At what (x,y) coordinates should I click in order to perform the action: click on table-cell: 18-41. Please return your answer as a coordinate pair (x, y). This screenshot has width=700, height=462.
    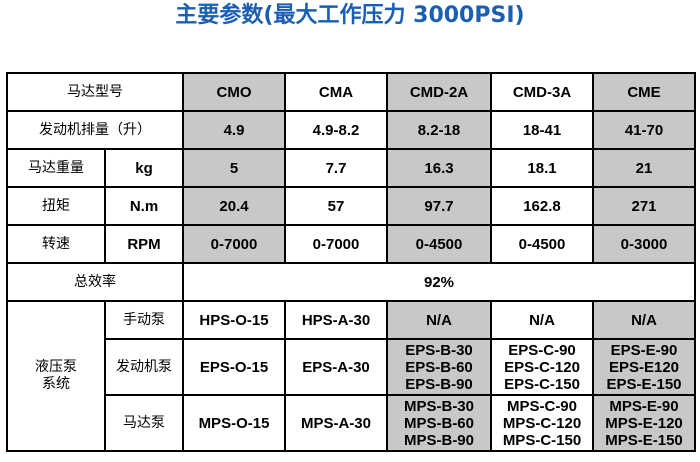
    Looking at the image, I should click on (542, 130).